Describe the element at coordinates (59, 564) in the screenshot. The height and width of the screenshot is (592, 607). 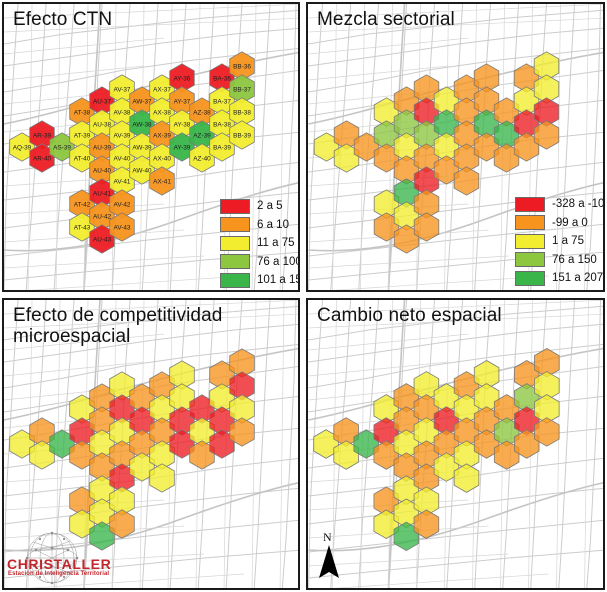
I see `logo-wordmark: CHRISTALLER` at that location.